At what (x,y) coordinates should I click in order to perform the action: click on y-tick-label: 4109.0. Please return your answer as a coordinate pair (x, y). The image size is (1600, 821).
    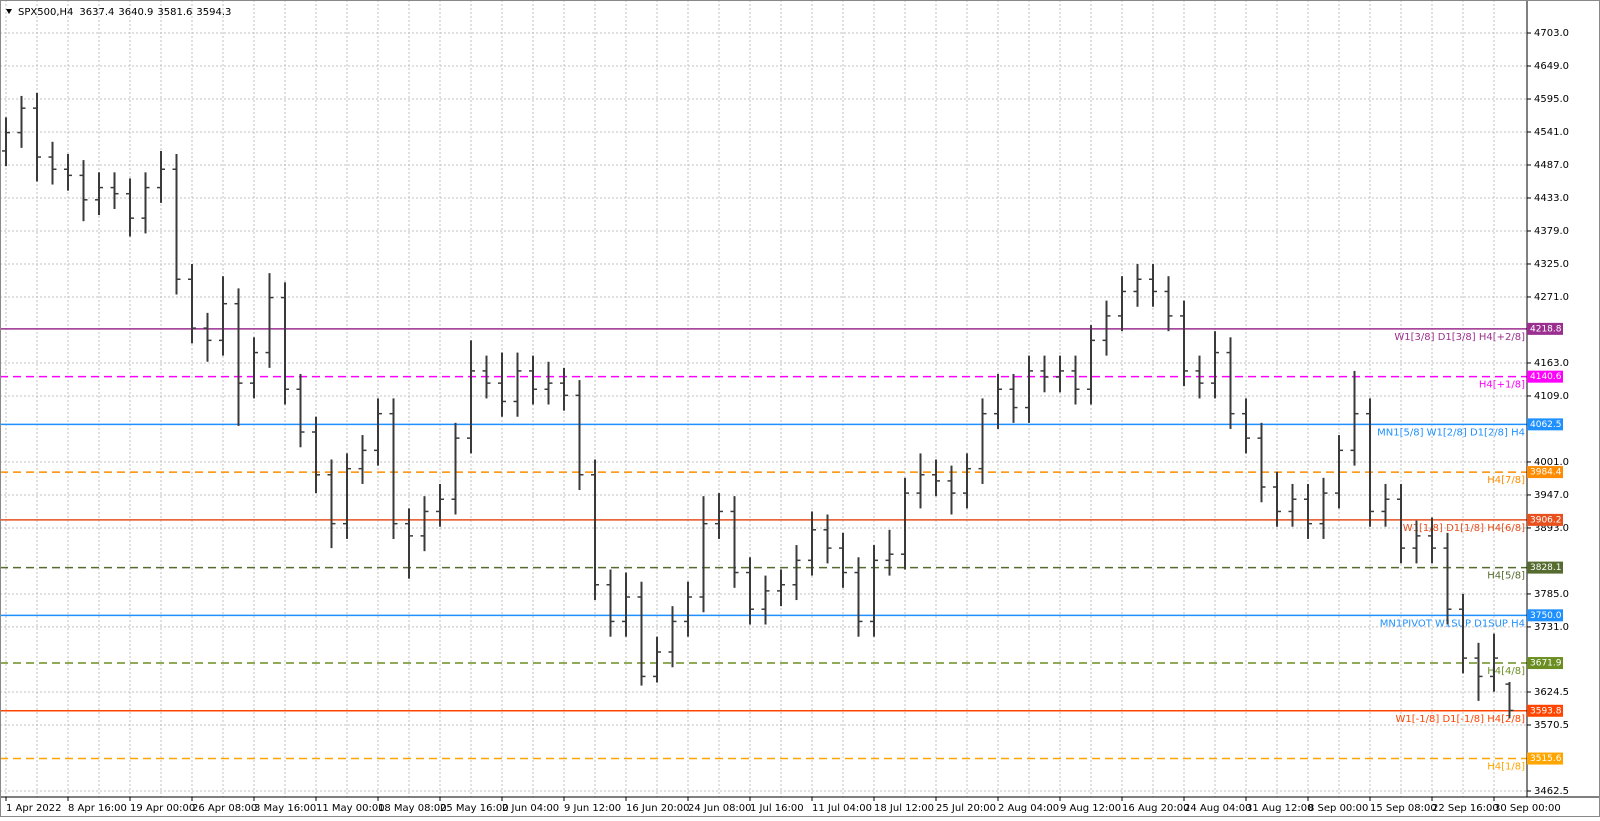
    Looking at the image, I should click on (1551, 396).